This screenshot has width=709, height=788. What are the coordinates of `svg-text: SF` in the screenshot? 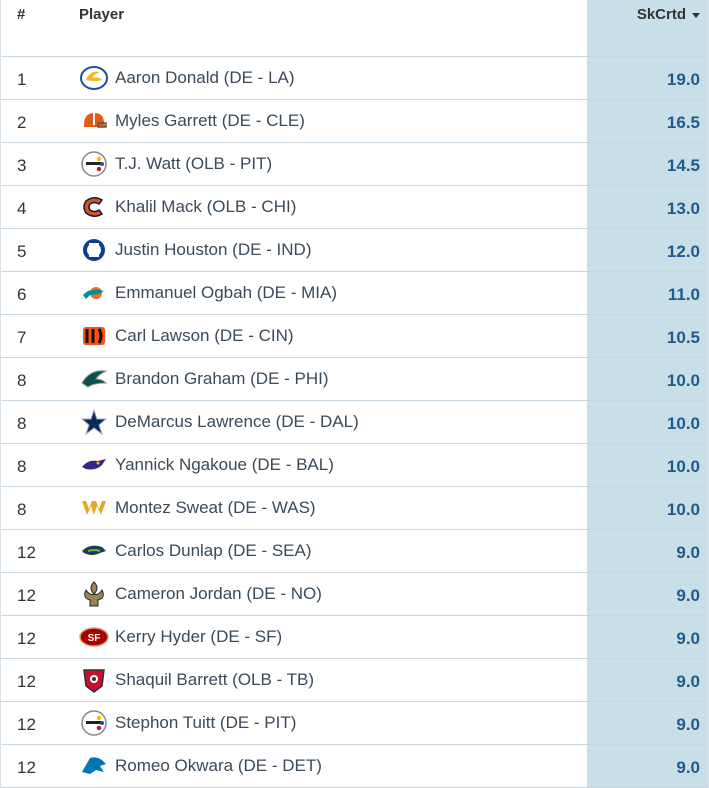 It's located at (94, 638).